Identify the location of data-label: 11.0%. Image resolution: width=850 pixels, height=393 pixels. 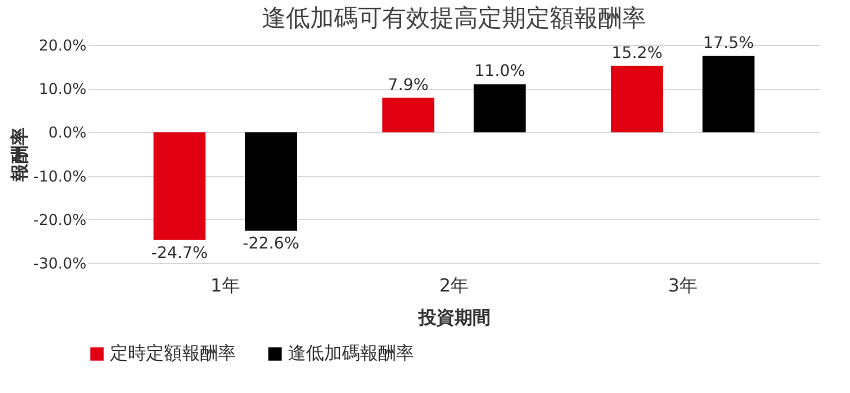
(500, 70).